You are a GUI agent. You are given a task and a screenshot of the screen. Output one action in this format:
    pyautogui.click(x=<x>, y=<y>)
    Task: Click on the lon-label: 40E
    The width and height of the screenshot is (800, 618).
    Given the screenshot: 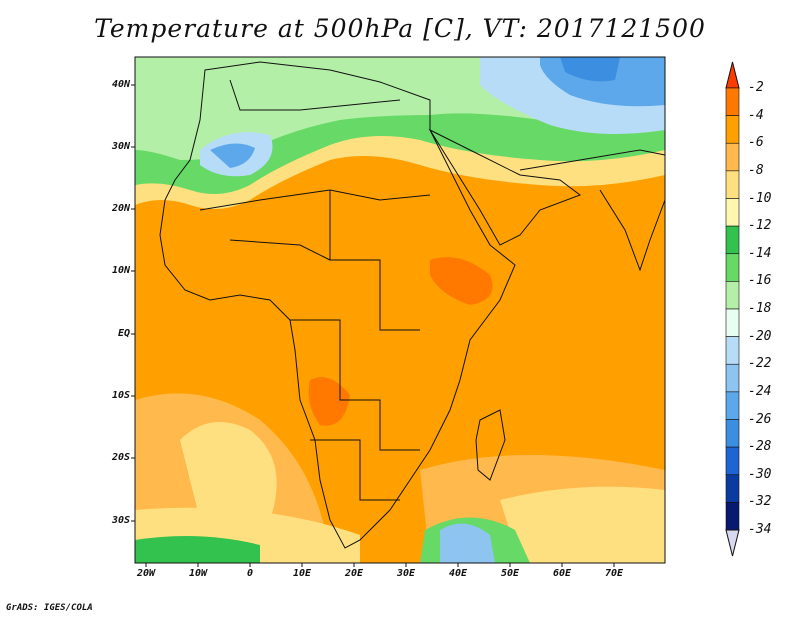 What is the action you would take?
    pyautogui.click(x=458, y=573)
    